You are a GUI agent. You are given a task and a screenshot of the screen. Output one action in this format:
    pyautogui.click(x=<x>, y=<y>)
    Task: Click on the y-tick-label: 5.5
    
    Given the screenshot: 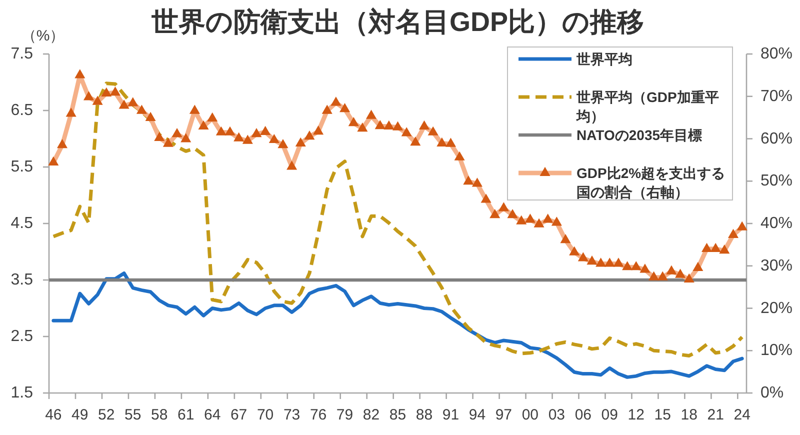 What is the action you would take?
    pyautogui.click(x=22, y=167)
    